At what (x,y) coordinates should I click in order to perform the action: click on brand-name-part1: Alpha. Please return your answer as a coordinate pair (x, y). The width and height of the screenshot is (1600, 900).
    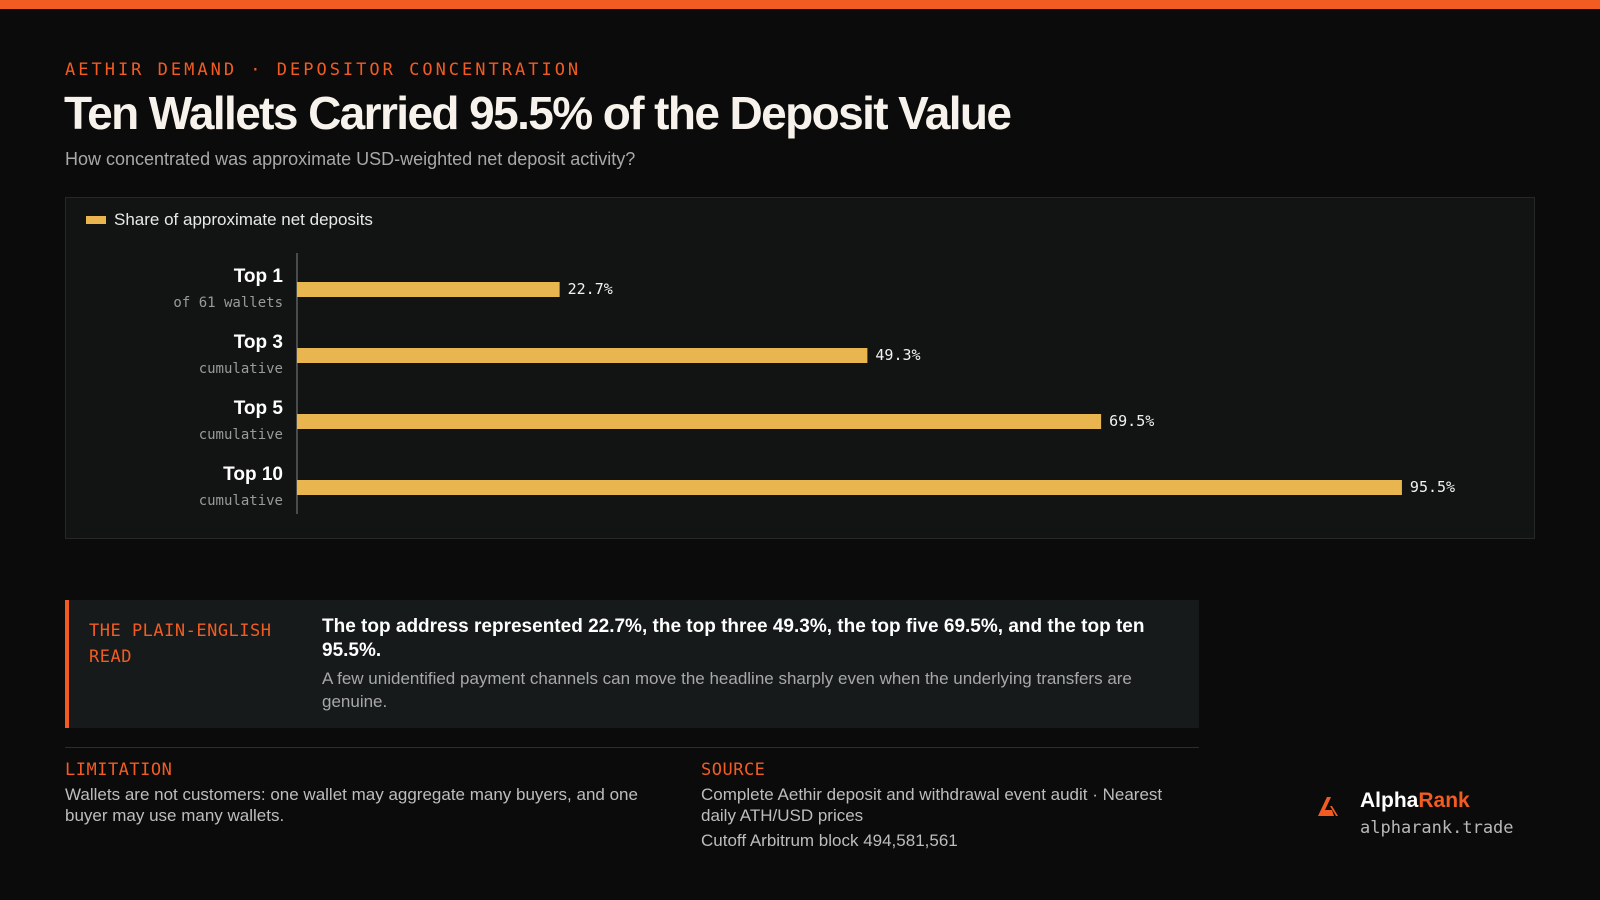
    Looking at the image, I should click on (1389, 800).